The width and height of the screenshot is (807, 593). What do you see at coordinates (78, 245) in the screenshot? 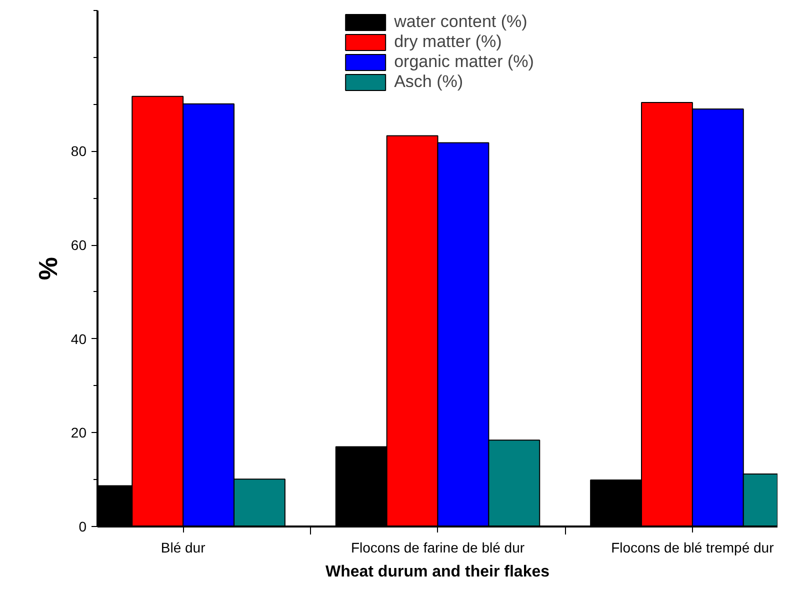
I see `y-tick-label: 60` at bounding box center [78, 245].